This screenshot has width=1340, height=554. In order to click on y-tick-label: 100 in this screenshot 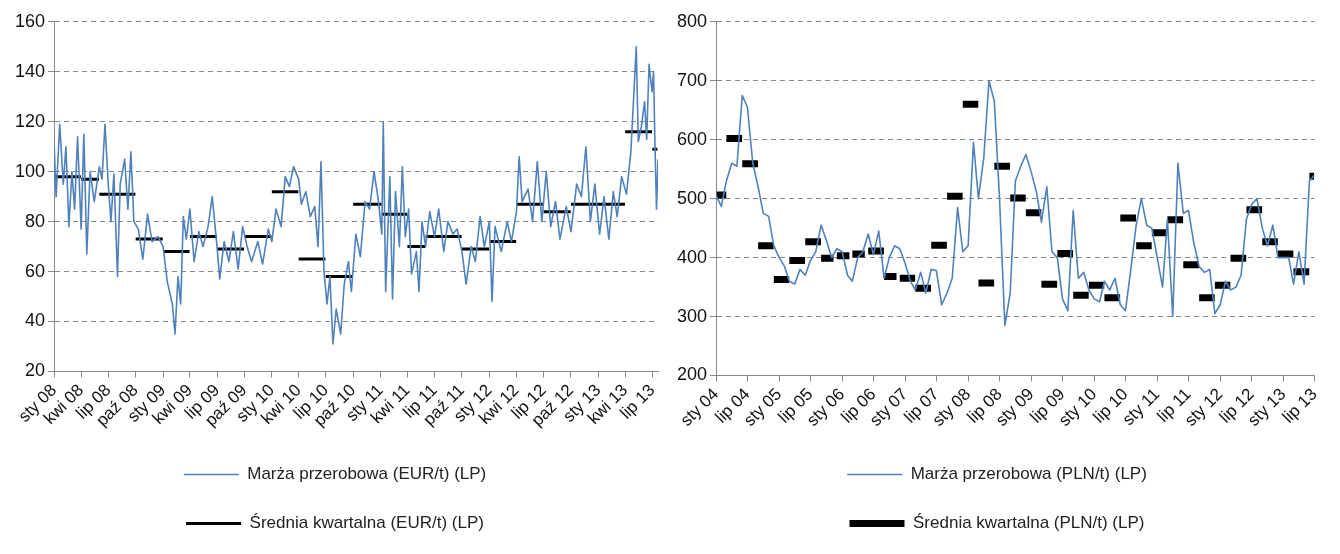, I will do `click(30, 170)`.